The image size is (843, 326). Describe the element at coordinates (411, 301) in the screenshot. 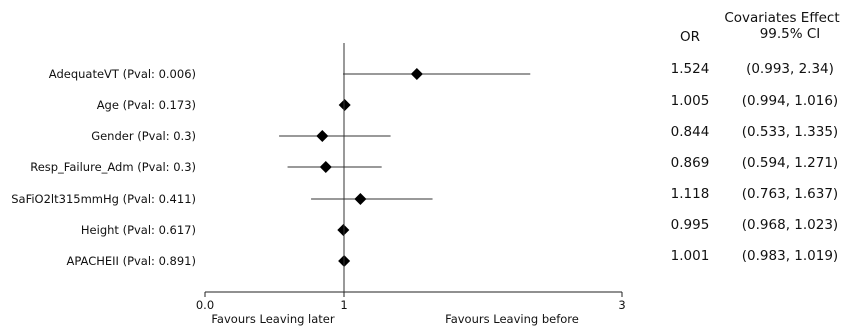

I see `x-axis: 0.0 1 3` at that location.